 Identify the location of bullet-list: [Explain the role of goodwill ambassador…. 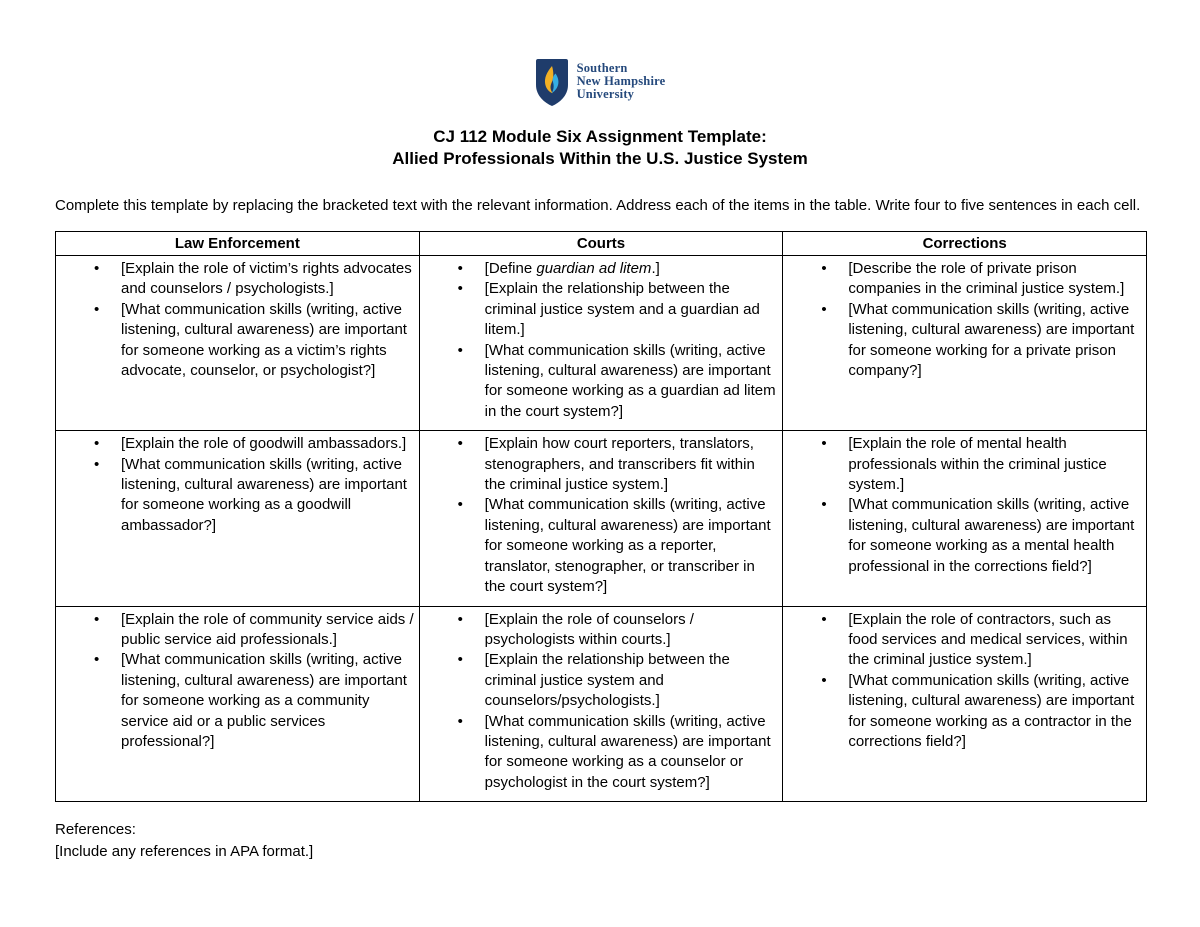
(235, 485).